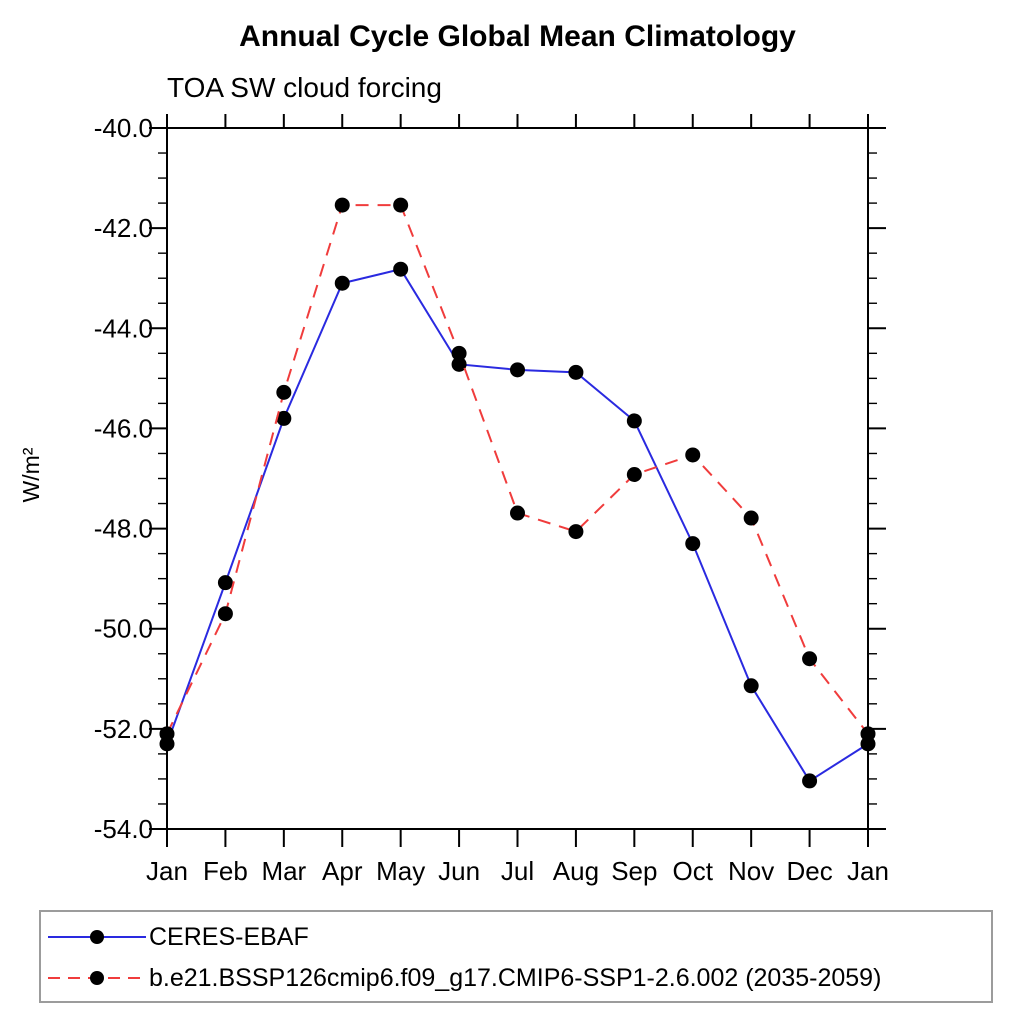  I want to click on y-tick-label: -46.0, so click(123, 428).